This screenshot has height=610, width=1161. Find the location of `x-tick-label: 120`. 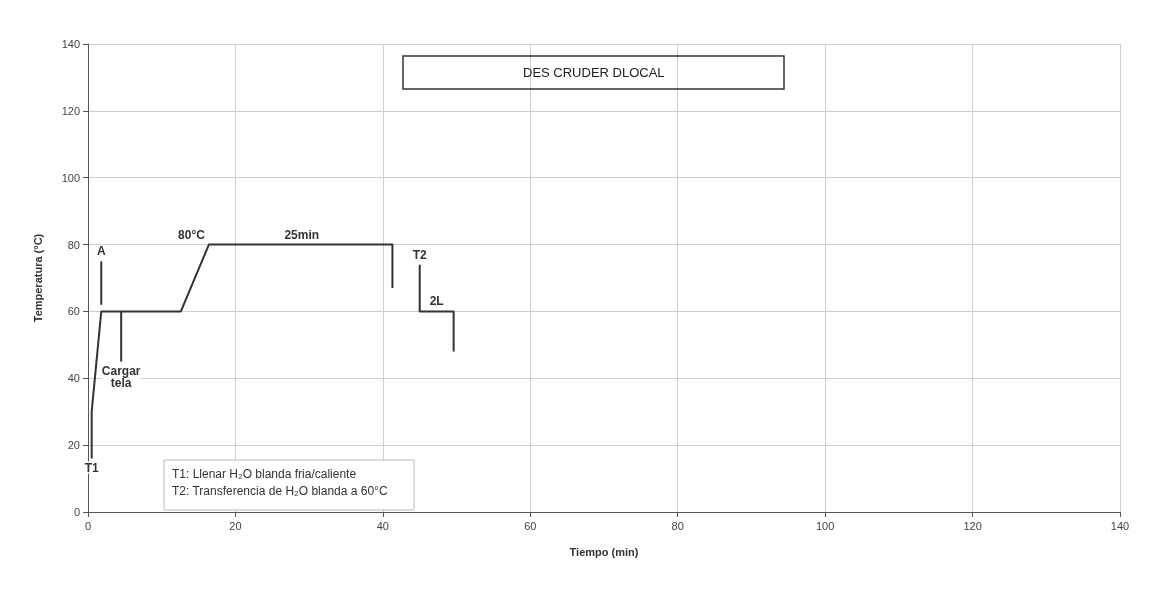

x-tick-label: 120 is located at coordinates (972, 525).